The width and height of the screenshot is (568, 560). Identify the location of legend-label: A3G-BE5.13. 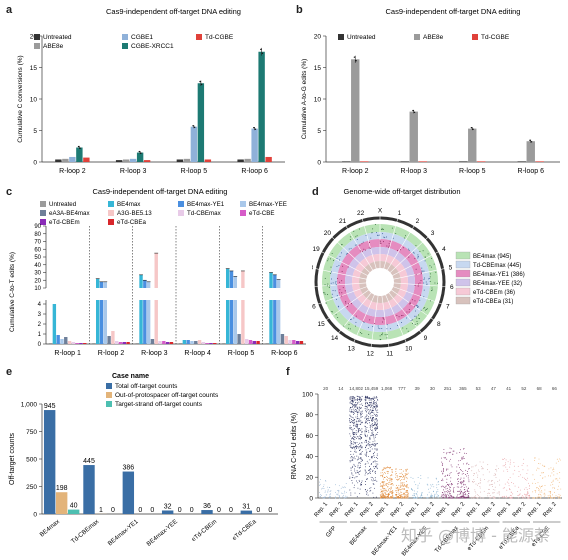
(134, 213).